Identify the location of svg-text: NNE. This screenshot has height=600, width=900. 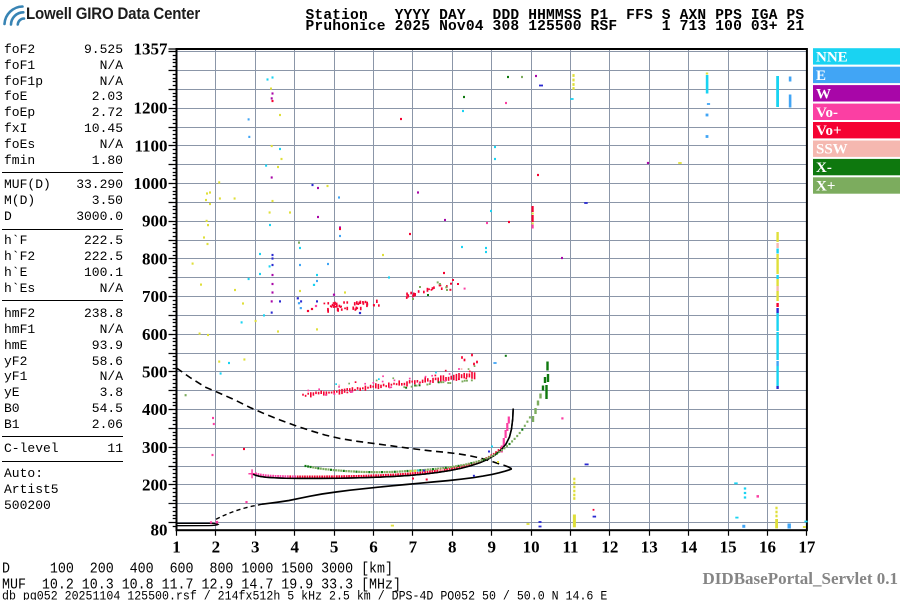
(832, 57).